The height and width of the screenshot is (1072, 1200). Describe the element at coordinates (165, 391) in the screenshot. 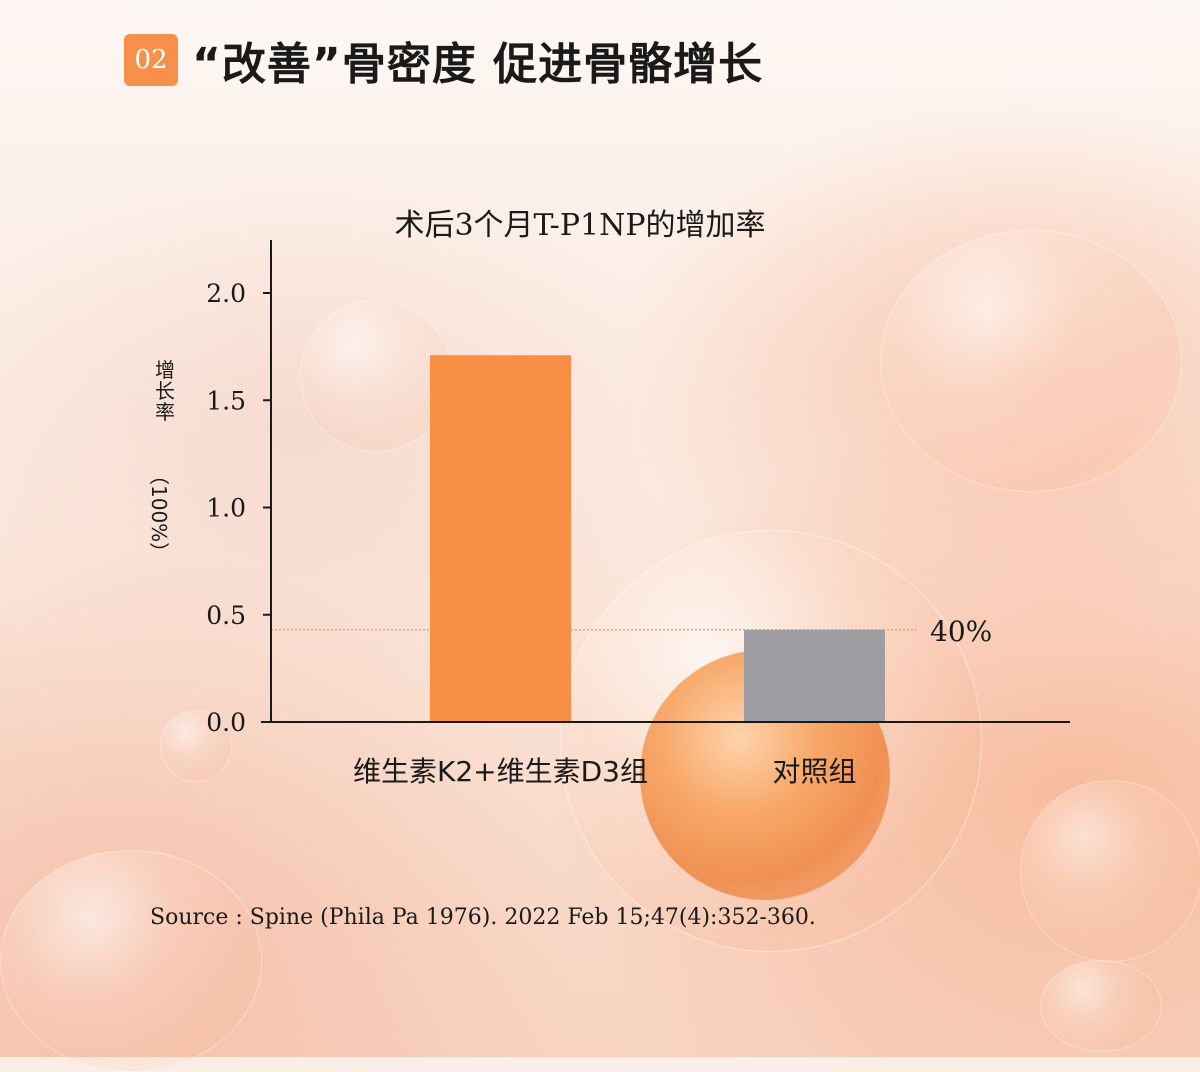

I see `y-axis-label: 增长率` at that location.